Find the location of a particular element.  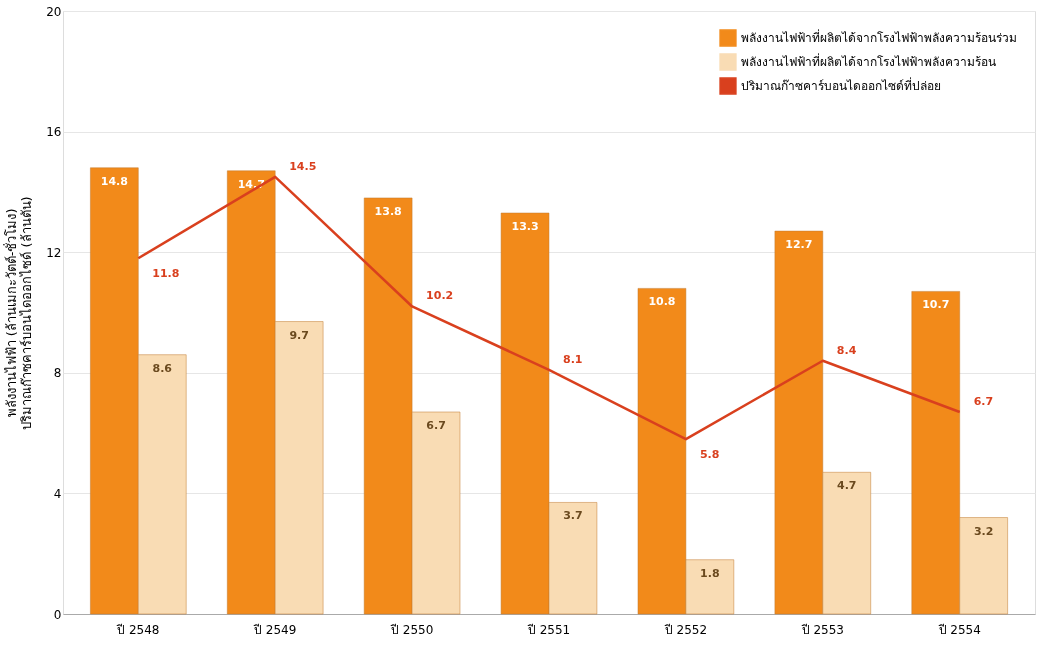

data-label: 10.8 is located at coordinates (662, 302).